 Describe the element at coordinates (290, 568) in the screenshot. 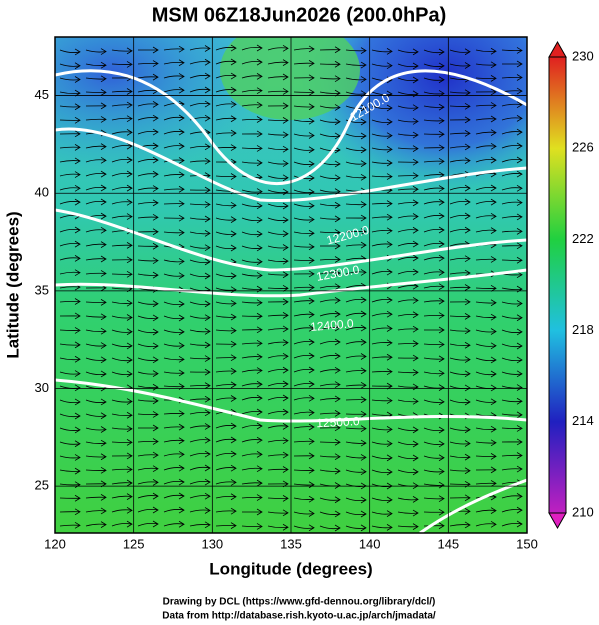

I see `x-axis-label: Longitude (degrees)` at that location.